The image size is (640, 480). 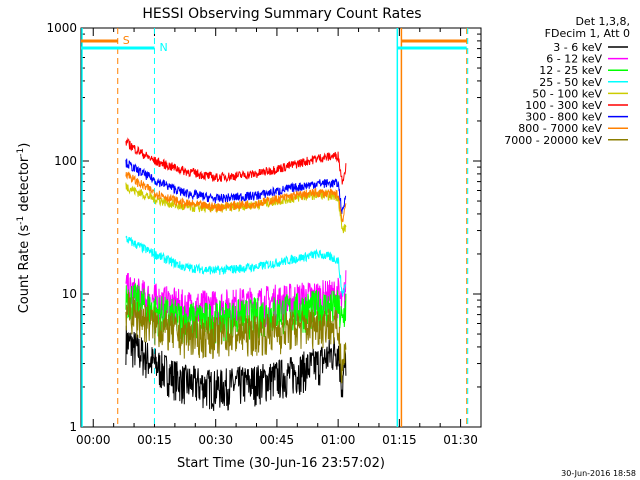 What do you see at coordinates (126, 40) in the screenshot?
I see `saa-label: S` at bounding box center [126, 40].